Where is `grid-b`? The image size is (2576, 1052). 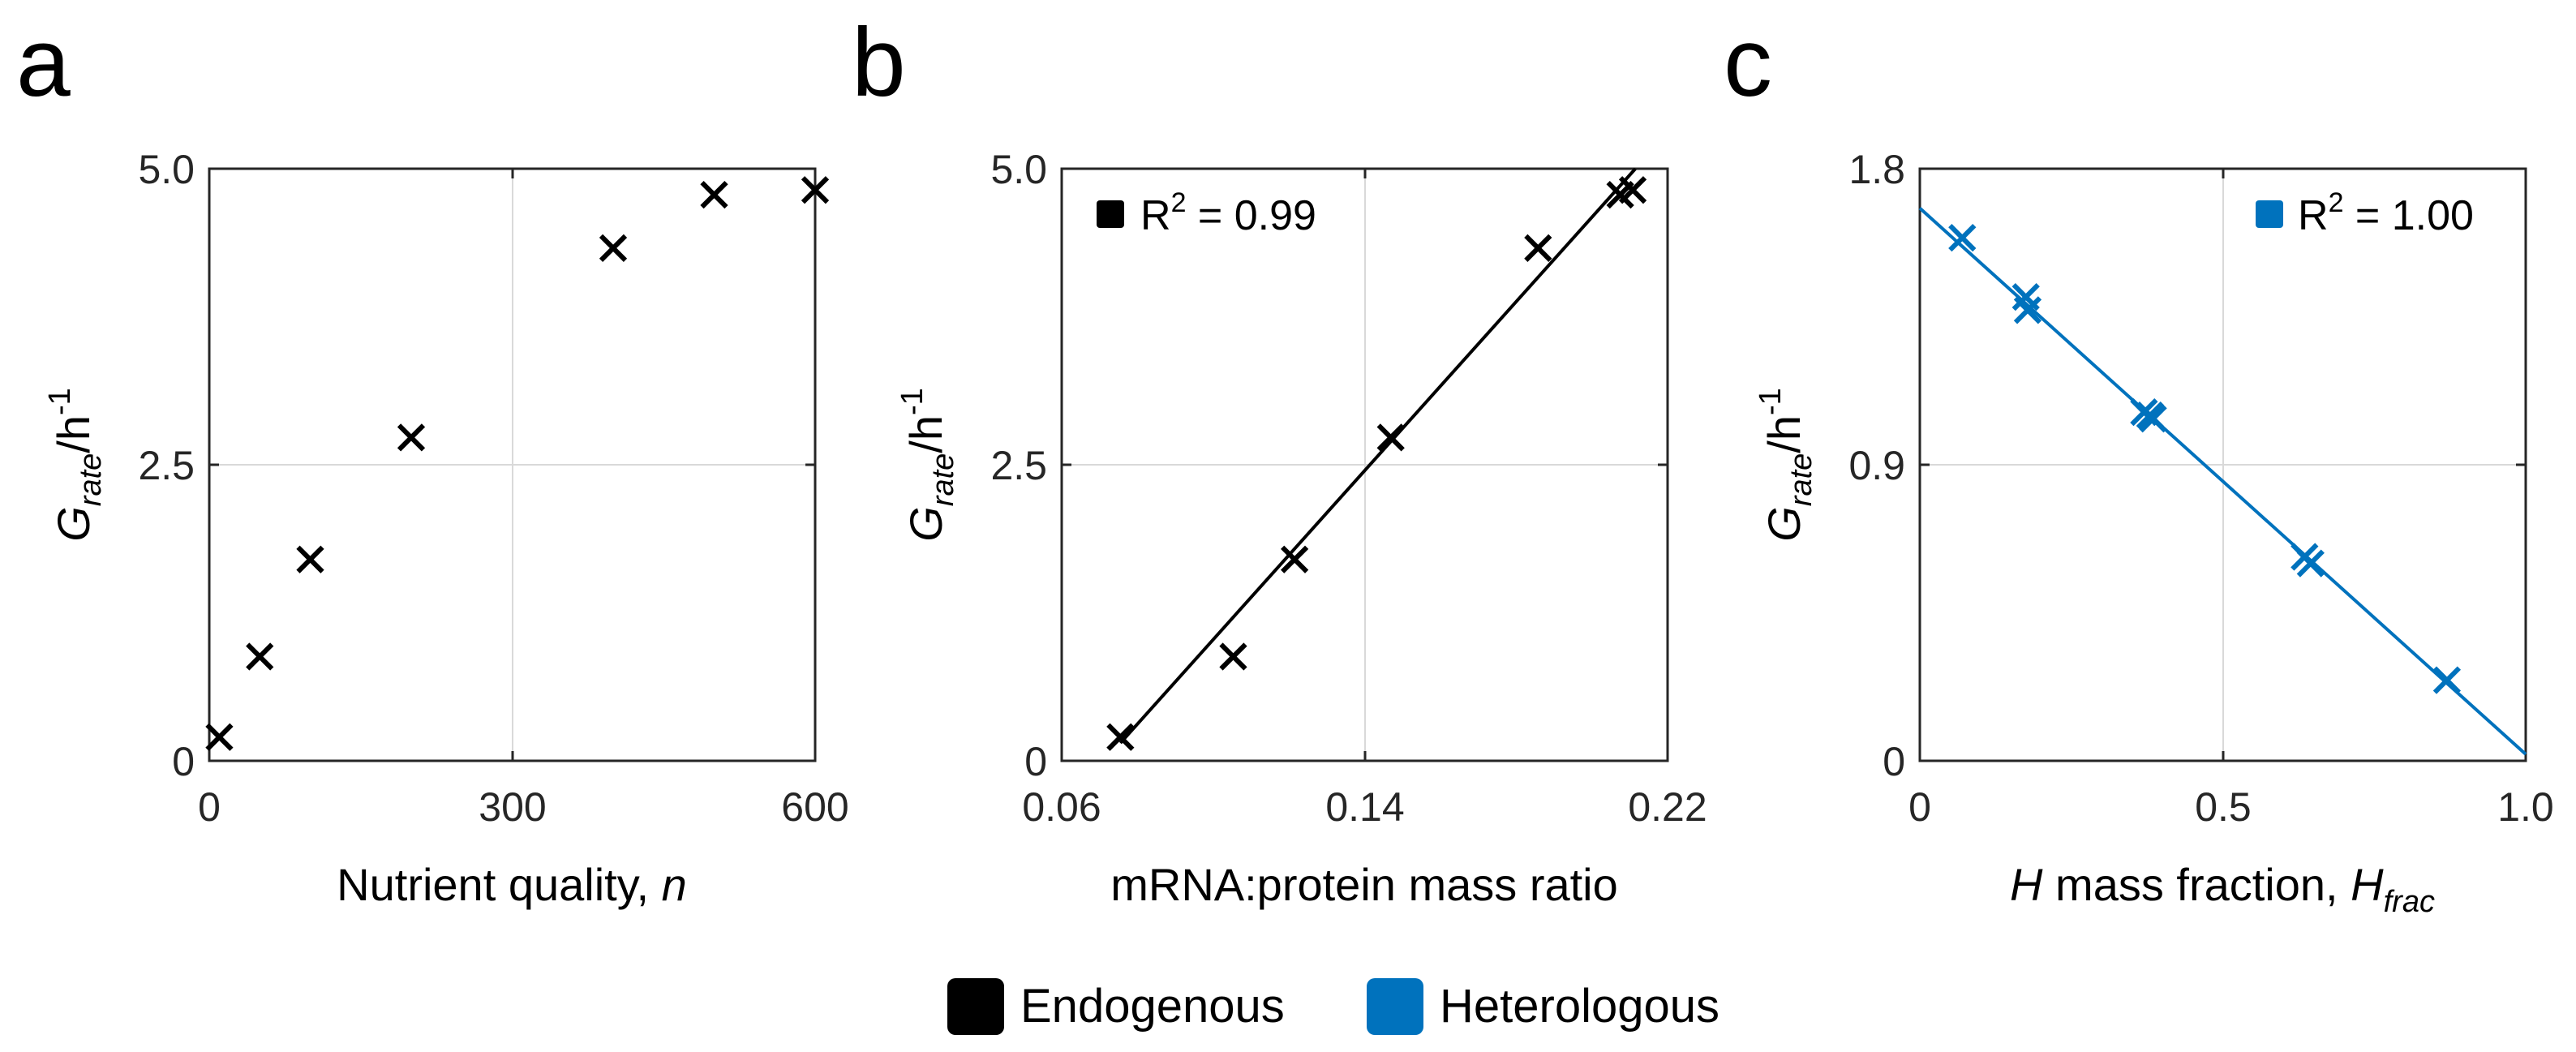
grid-b is located at coordinates (1365, 465).